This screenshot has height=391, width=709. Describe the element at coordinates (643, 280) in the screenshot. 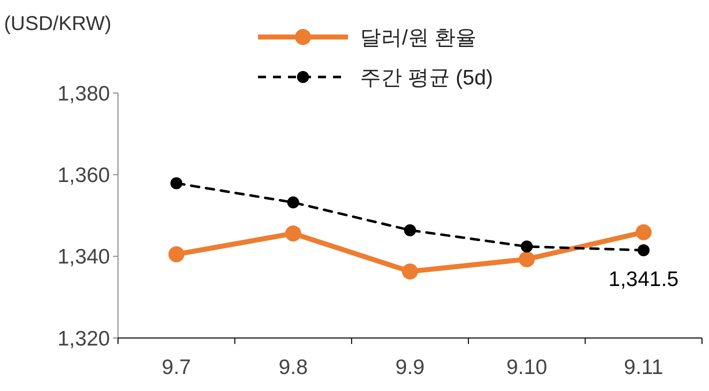

I see `annotation: 1,341.5` at that location.